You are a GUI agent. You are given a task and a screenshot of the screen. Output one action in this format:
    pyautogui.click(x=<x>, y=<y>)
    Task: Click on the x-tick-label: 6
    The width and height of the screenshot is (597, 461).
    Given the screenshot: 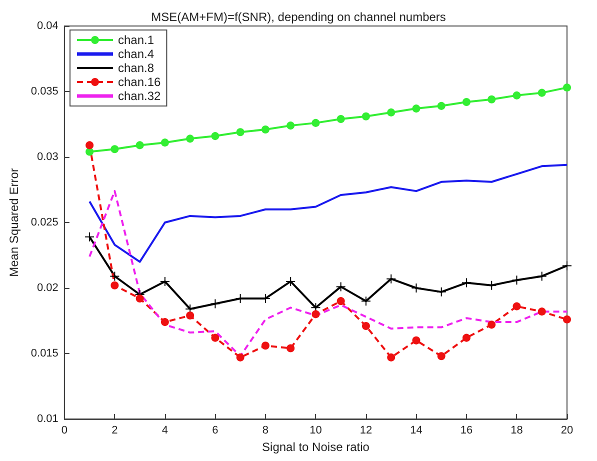 What is the action you would take?
    pyautogui.click(x=215, y=430)
    